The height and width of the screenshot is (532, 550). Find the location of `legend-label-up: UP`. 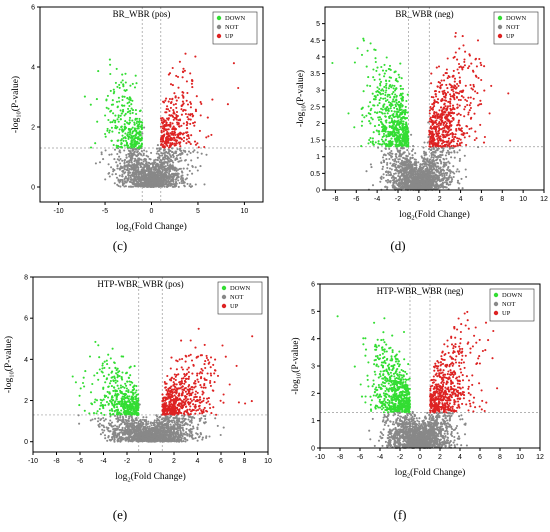

legend-label-up: UP is located at coordinates (229, 36).